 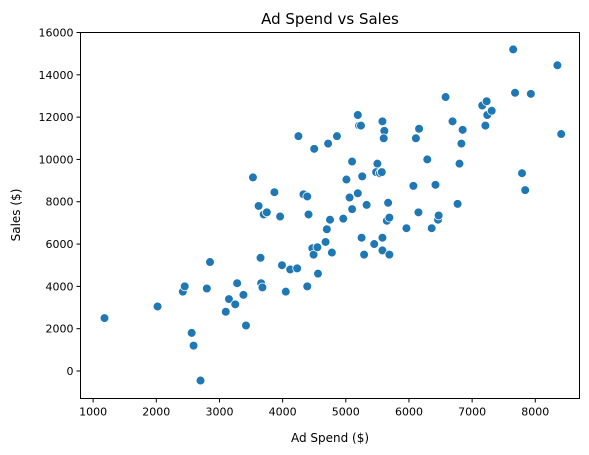 I want to click on chart-title: Ad Spend vs Sales, so click(x=330, y=19).